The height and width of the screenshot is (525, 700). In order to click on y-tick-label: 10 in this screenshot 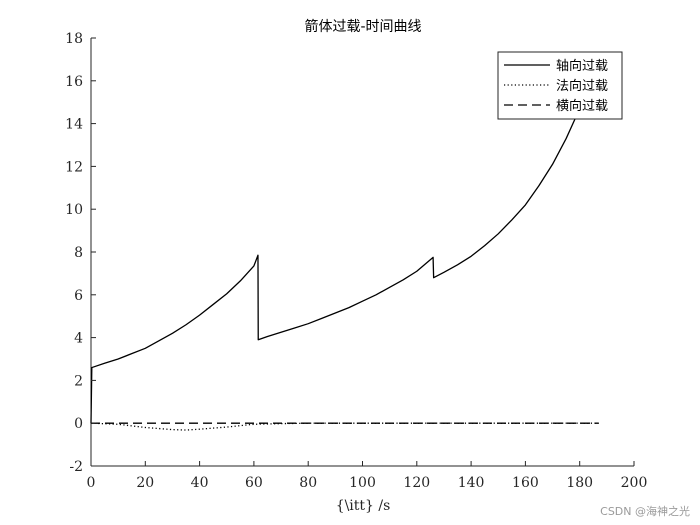, I will do `click(74, 210)`.